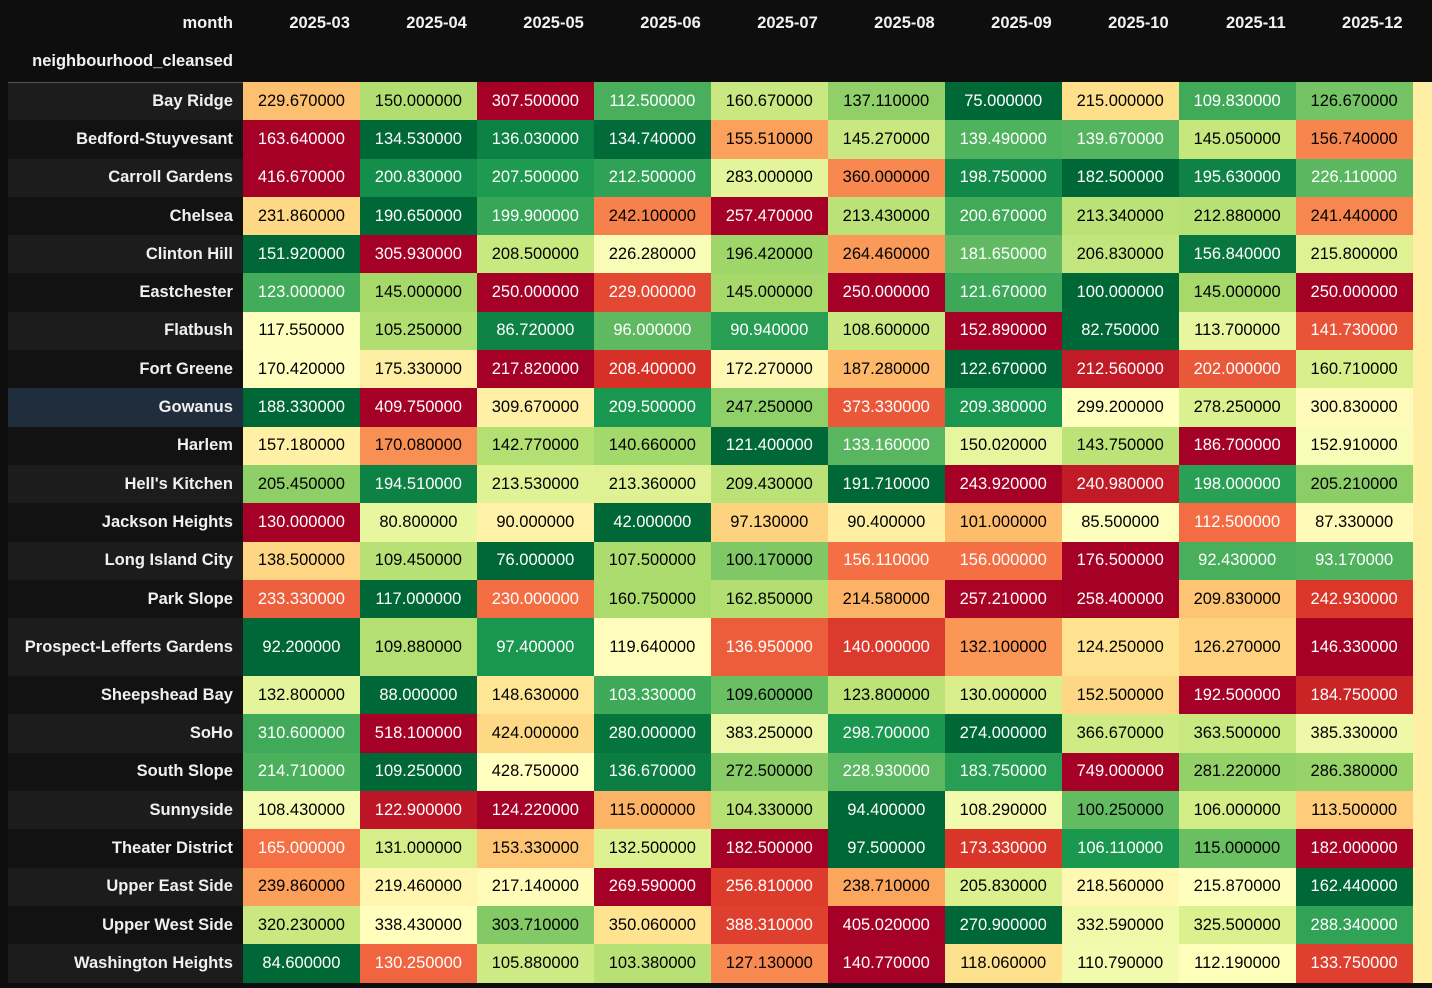  What do you see at coordinates (1021, 23) in the screenshot?
I see `column-header-month: 2025-09` at bounding box center [1021, 23].